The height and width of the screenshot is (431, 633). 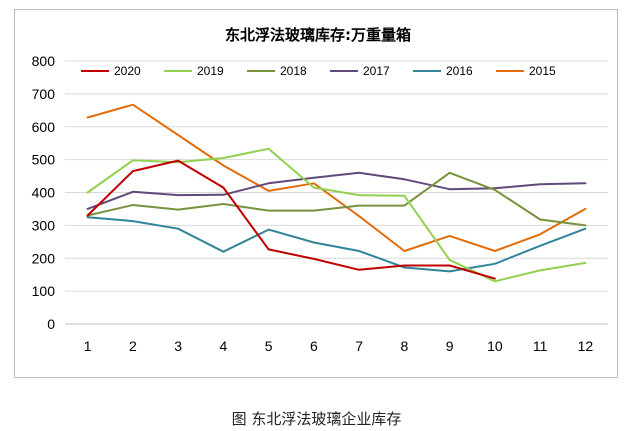 What do you see at coordinates (133, 346) in the screenshot?
I see `x-tick-label-2: 2` at bounding box center [133, 346].